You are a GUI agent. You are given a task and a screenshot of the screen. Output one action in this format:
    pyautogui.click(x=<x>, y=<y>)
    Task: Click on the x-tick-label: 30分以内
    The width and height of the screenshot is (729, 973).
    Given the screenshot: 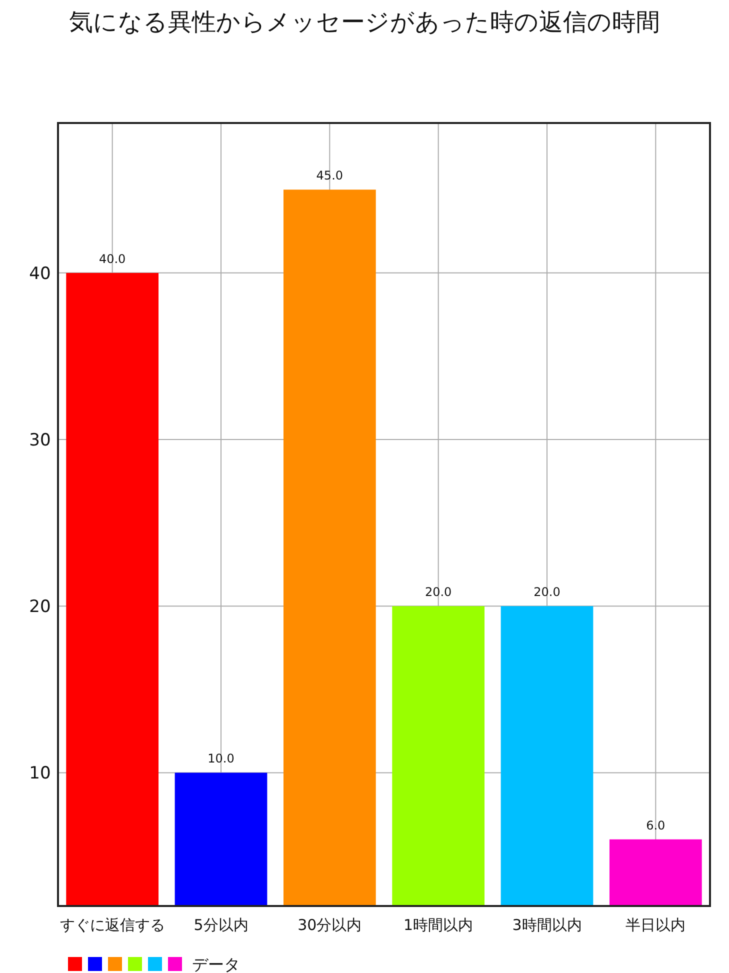 What is the action you would take?
    pyautogui.click(x=330, y=925)
    